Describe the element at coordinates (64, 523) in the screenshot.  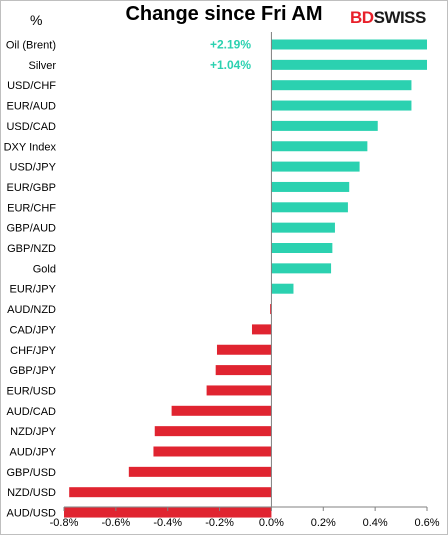
I see `x-tick-label: -0.8%` at that location.